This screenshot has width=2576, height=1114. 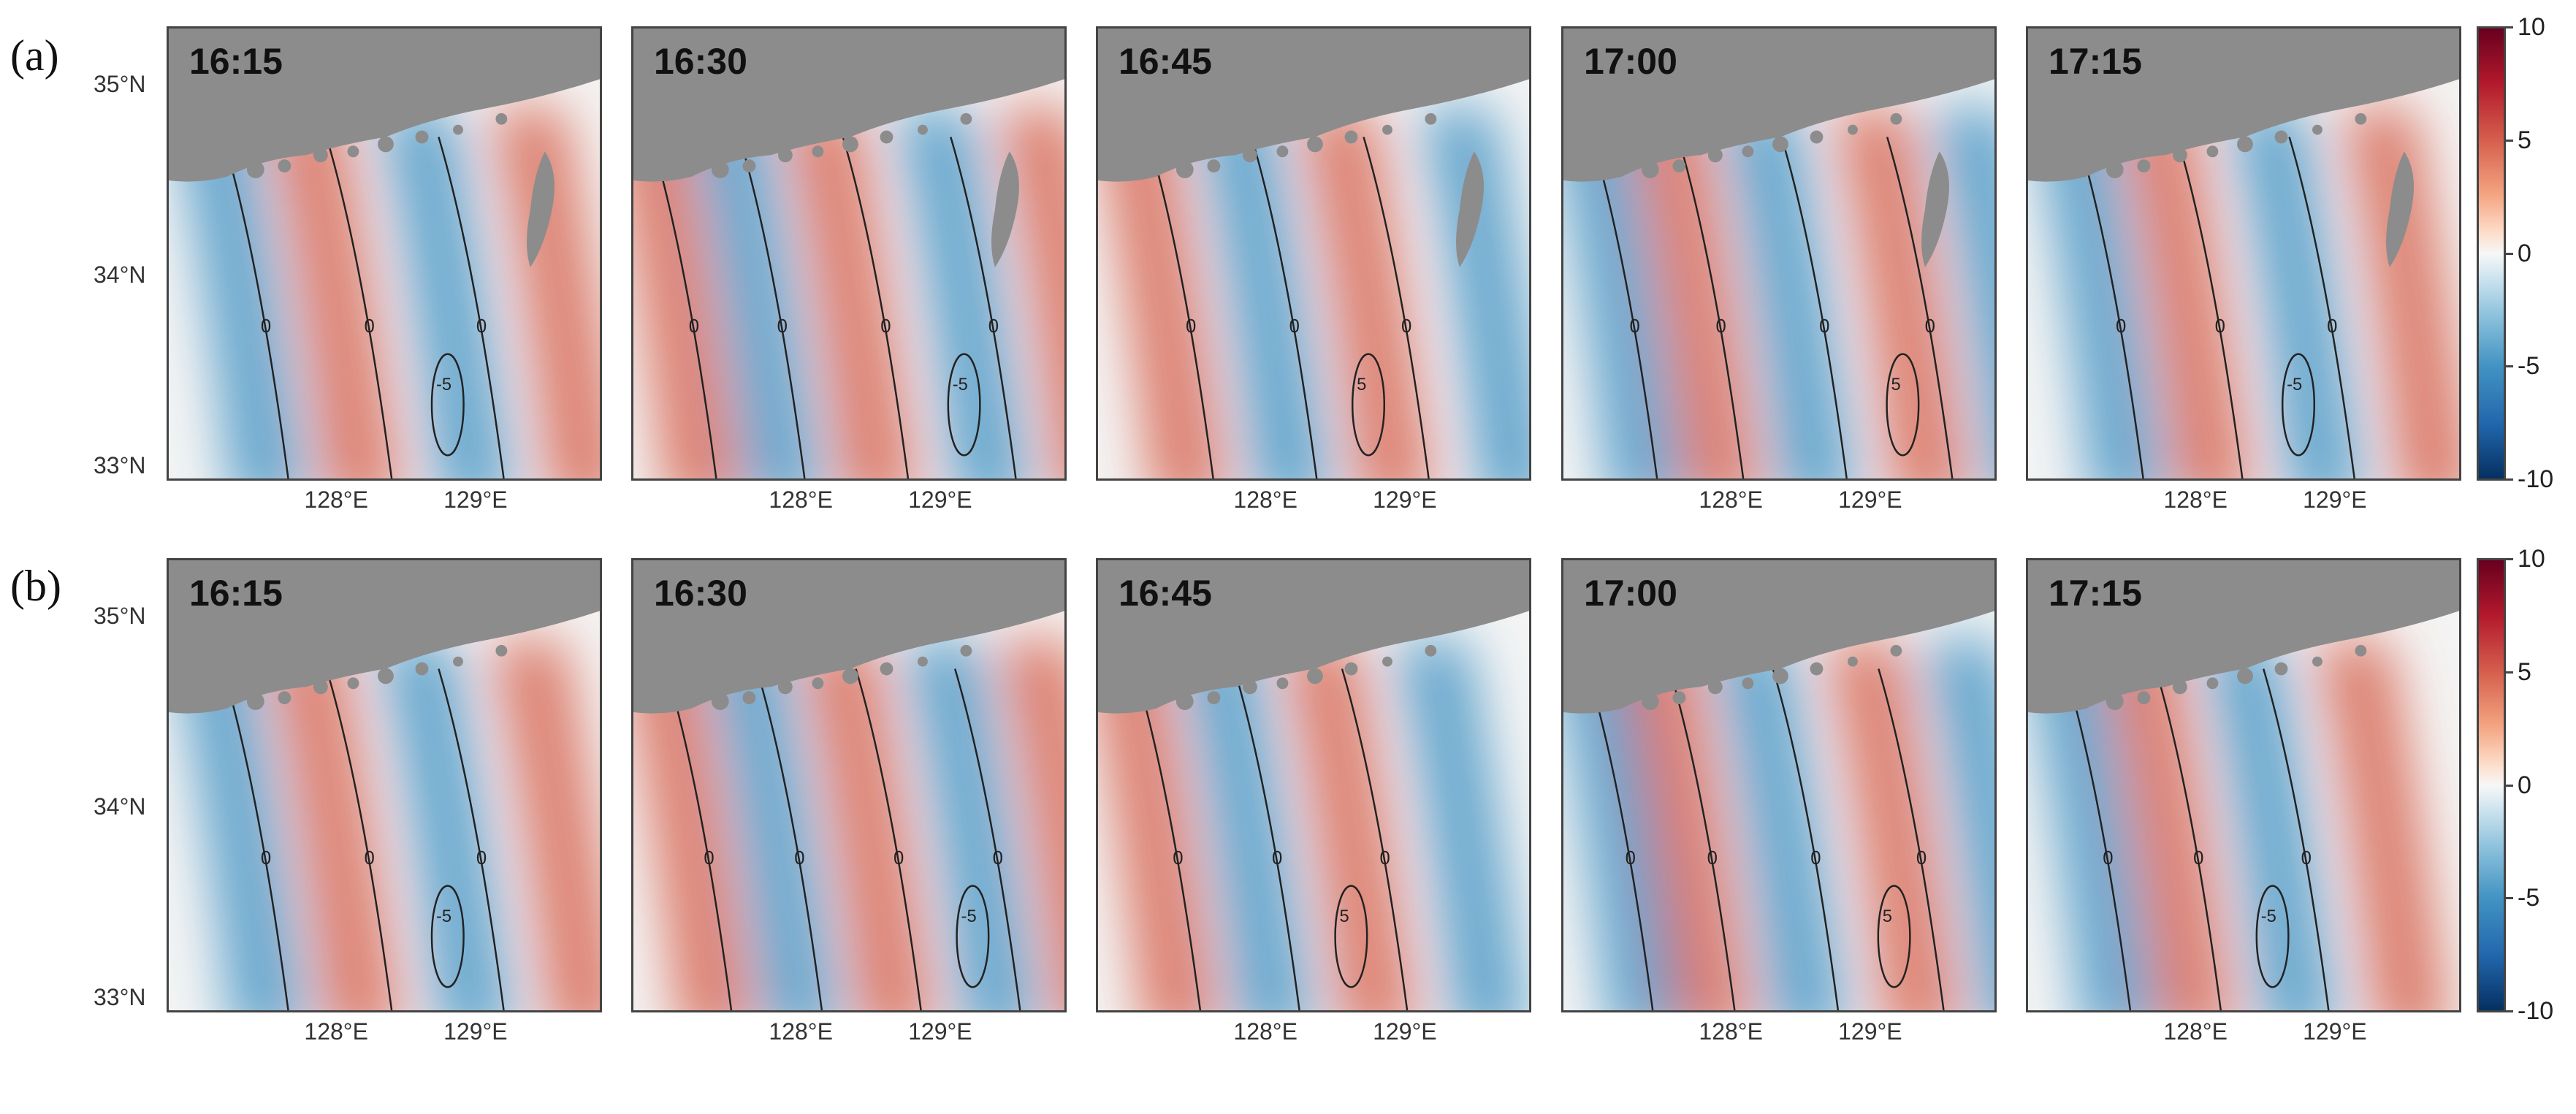 What do you see at coordinates (1470, 209) in the screenshot?
I see `tsushima-island` at bounding box center [1470, 209].